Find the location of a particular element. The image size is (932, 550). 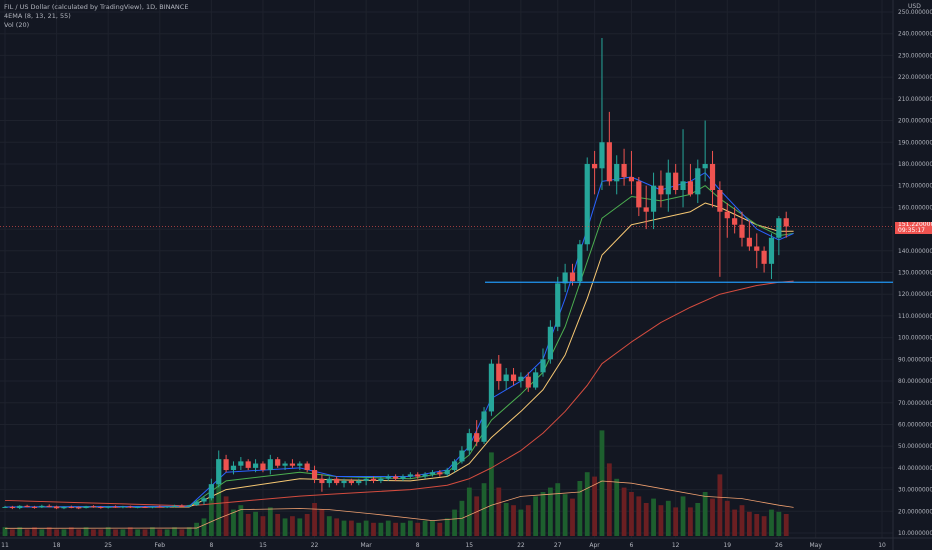

support-line is located at coordinates (446, 254).